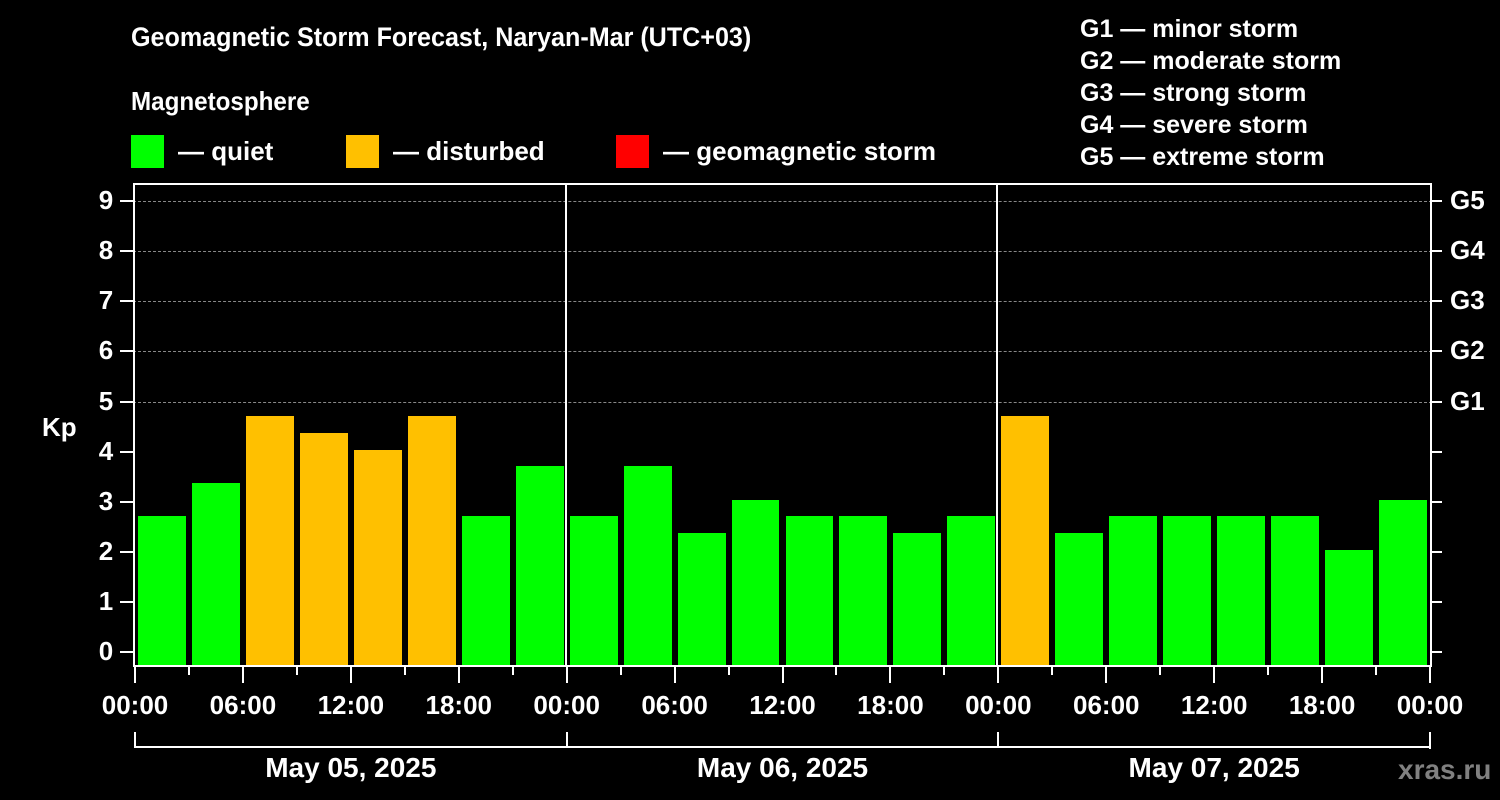 Image resolution: width=1500 pixels, height=800 pixels. I want to click on date-label: May 06, 2025, so click(782, 767).